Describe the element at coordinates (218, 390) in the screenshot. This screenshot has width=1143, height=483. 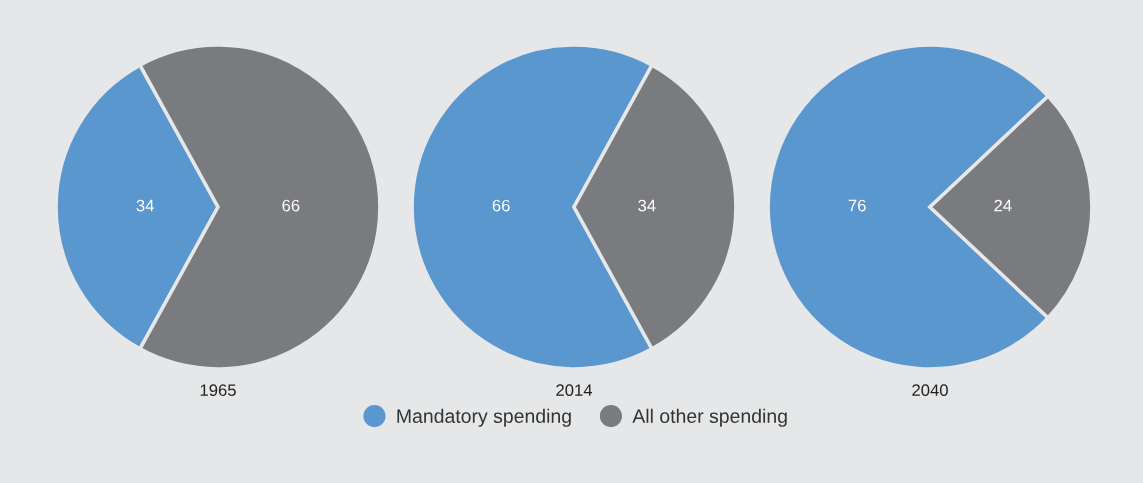
I see `text: 1965` at that location.